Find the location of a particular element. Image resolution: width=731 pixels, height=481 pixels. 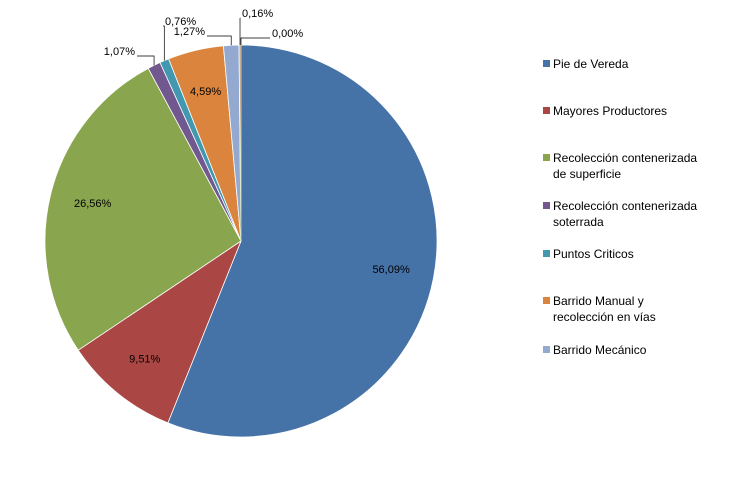

data-label: 0,76% is located at coordinates (180, 22).